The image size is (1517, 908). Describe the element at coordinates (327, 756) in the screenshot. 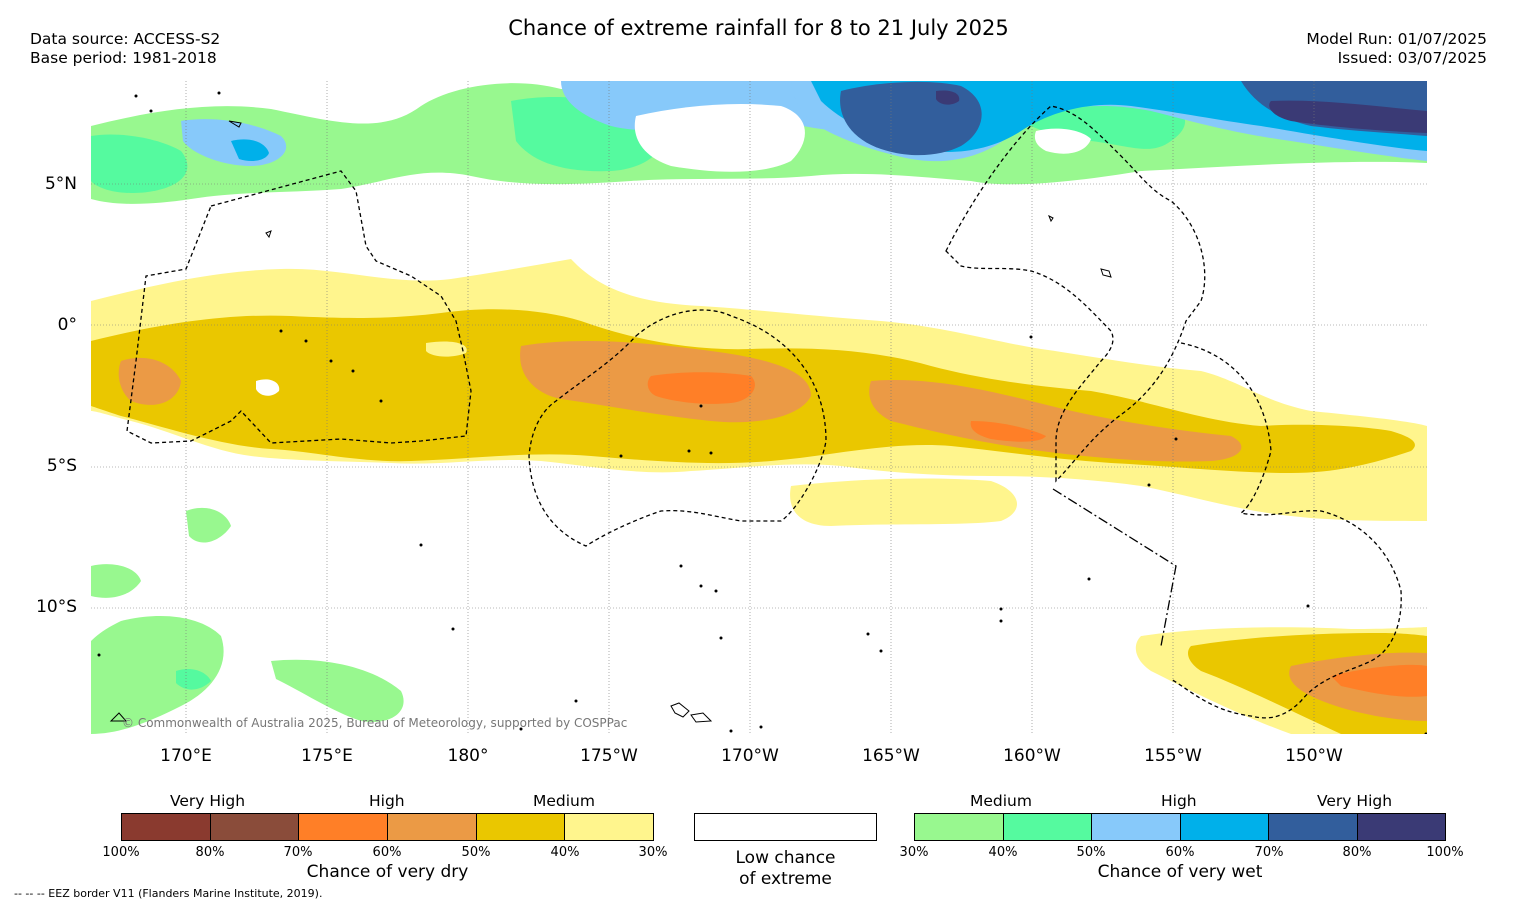

I see `lon-label-175e: 175°E` at that location.